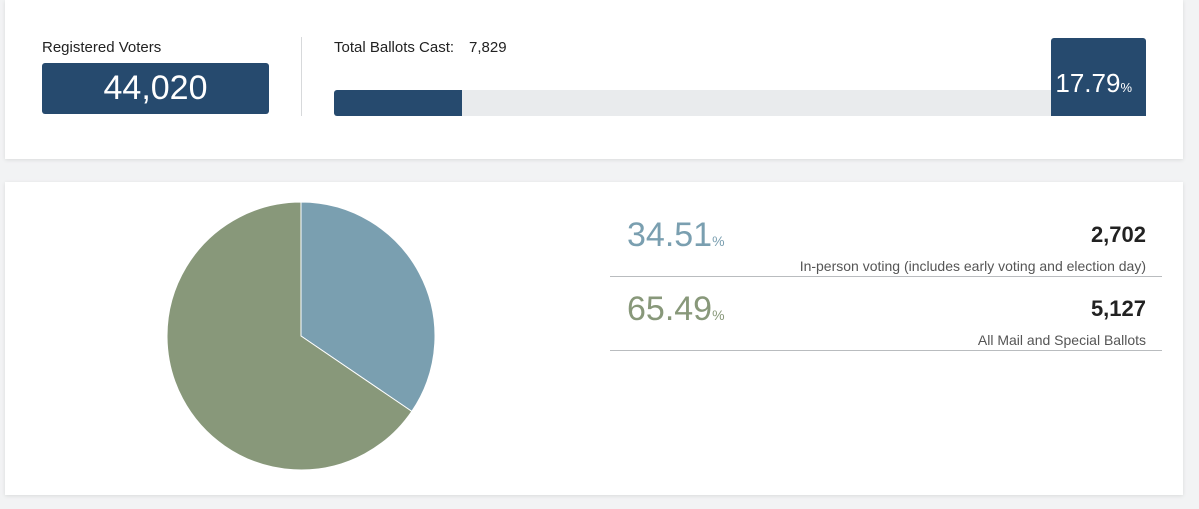 This screenshot has height=509, width=1199. Describe the element at coordinates (301, 76) in the screenshot. I see `divider` at that location.